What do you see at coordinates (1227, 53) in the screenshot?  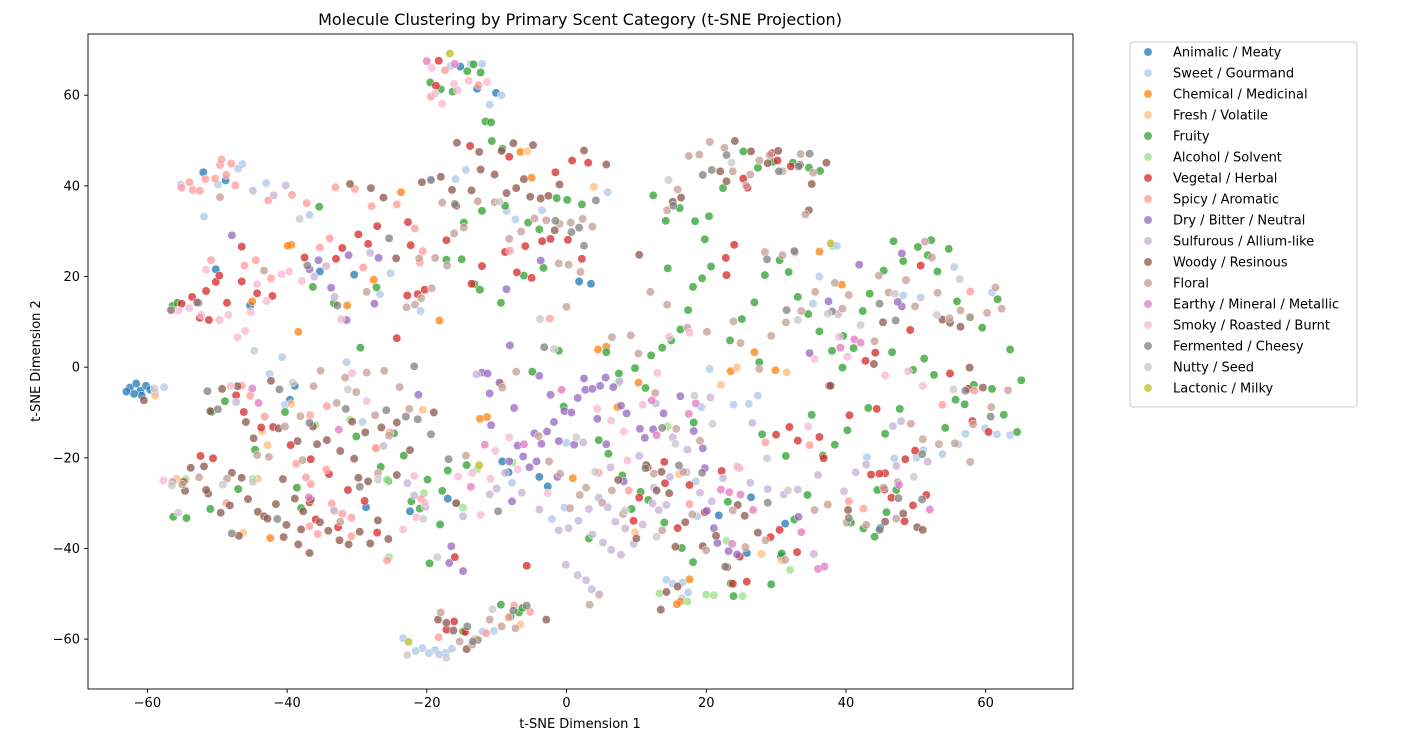 I see `legend-label: Animalic / Meaty` at bounding box center [1227, 53].